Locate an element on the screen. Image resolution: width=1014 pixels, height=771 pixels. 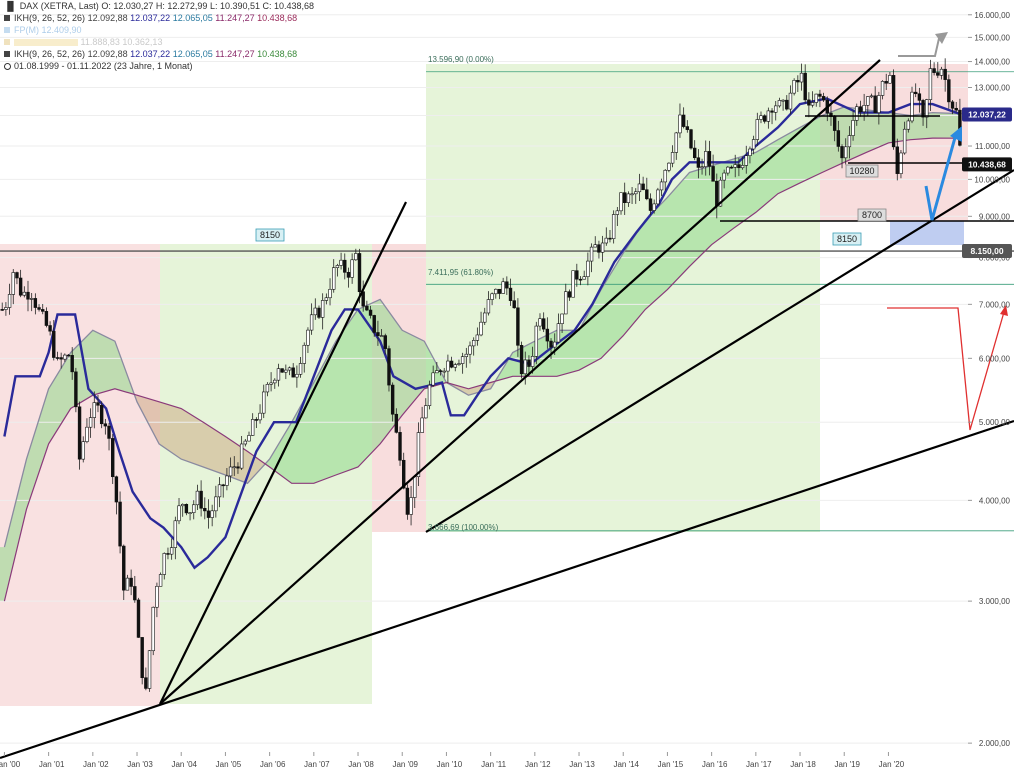
price-label-box is located at coordinates (987, 251).